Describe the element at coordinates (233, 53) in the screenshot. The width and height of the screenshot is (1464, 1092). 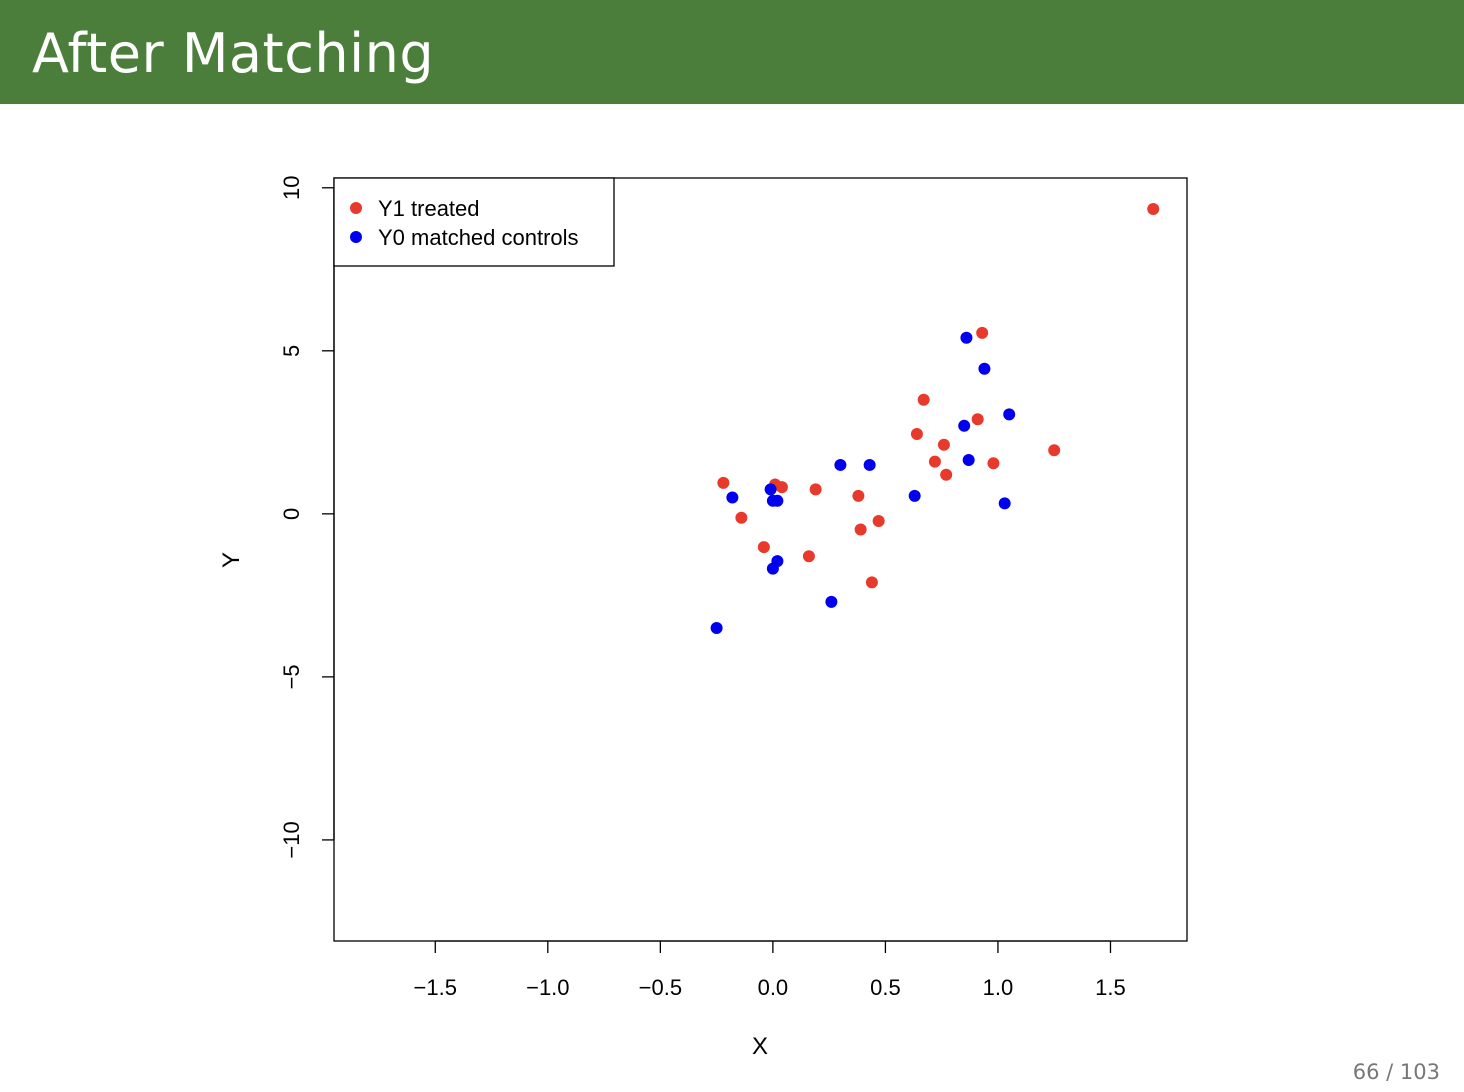
I see `slide-title: After Matching` at that location.